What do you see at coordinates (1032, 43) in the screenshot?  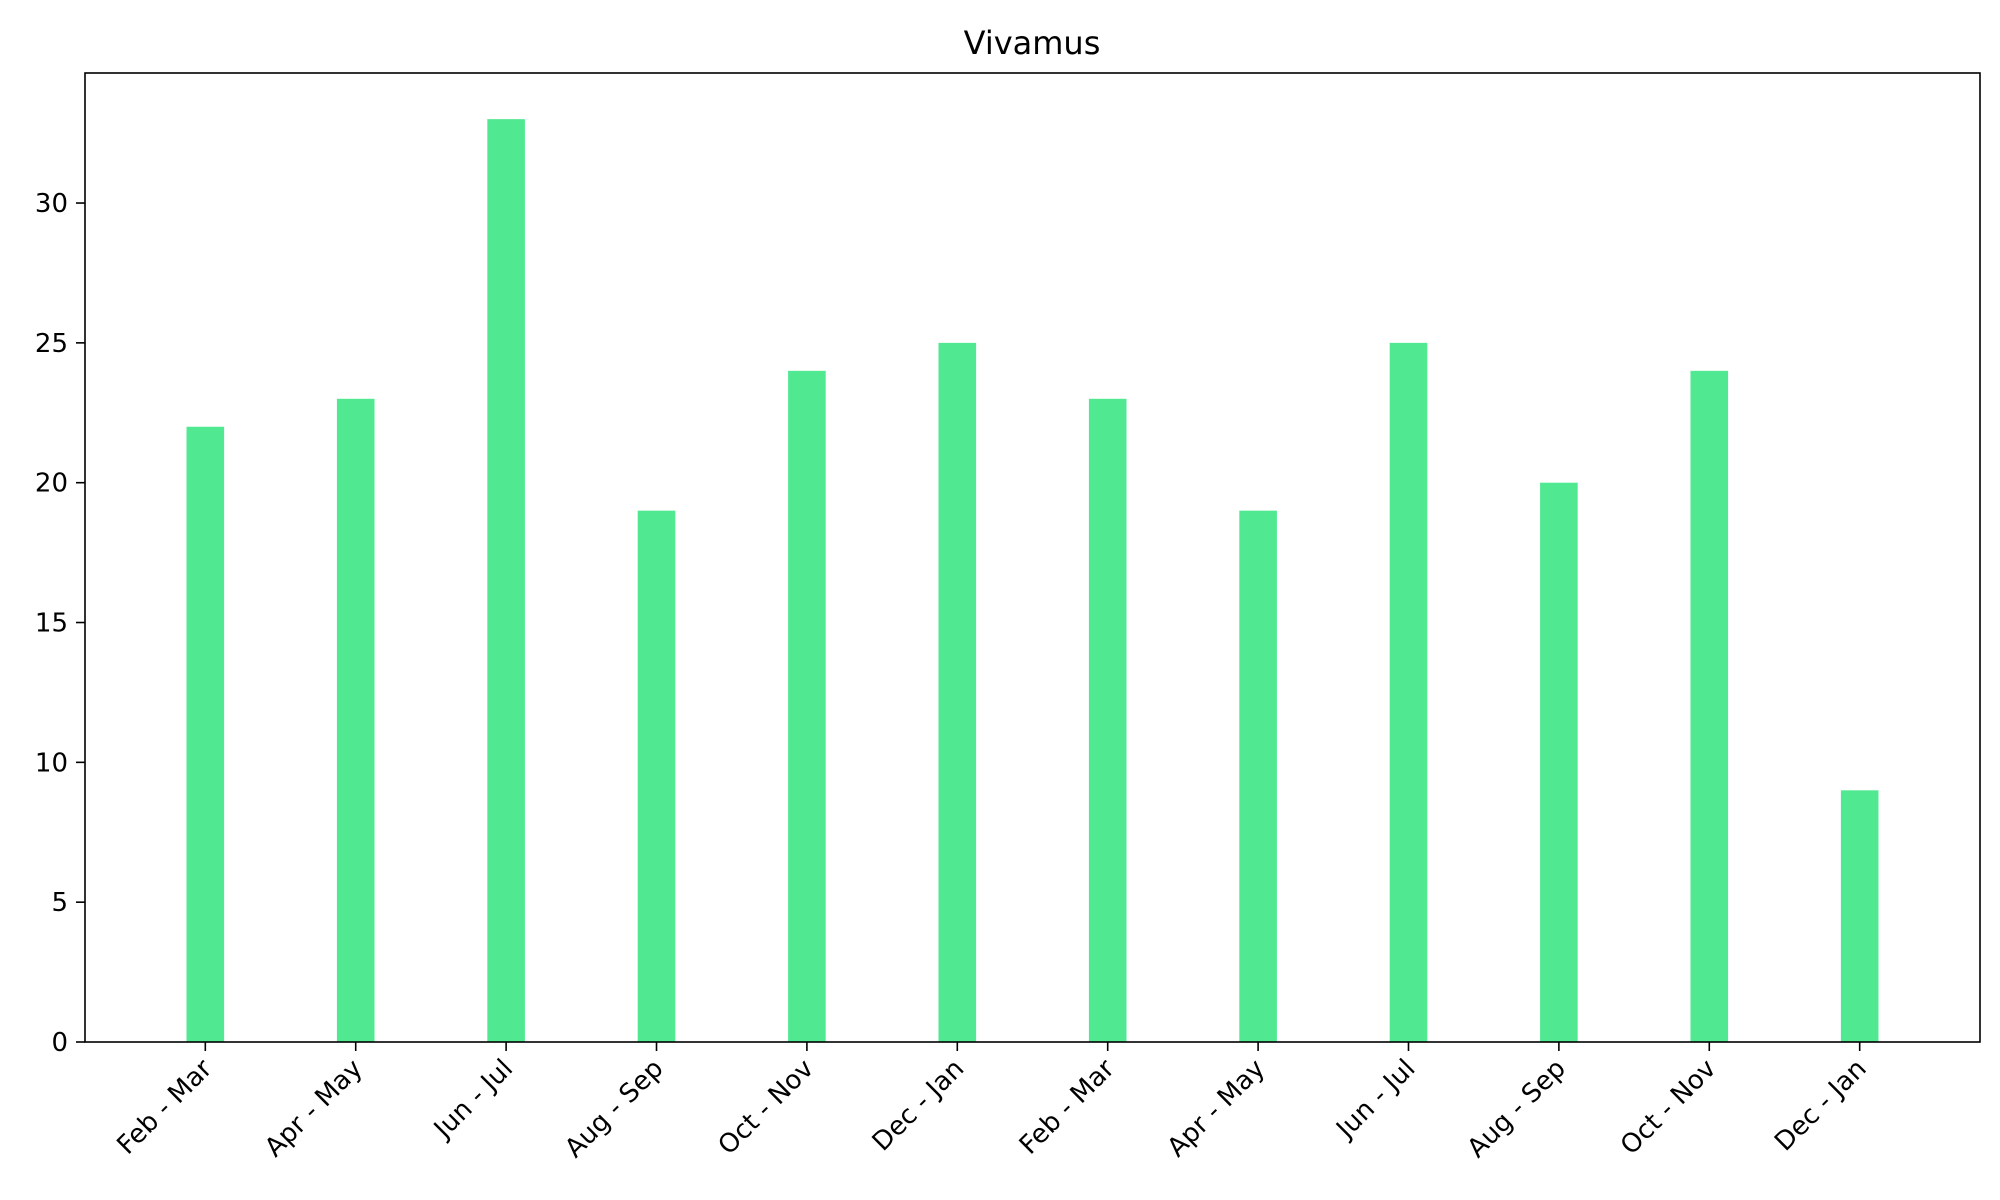 I see `chart-title: Vivamus` at bounding box center [1032, 43].